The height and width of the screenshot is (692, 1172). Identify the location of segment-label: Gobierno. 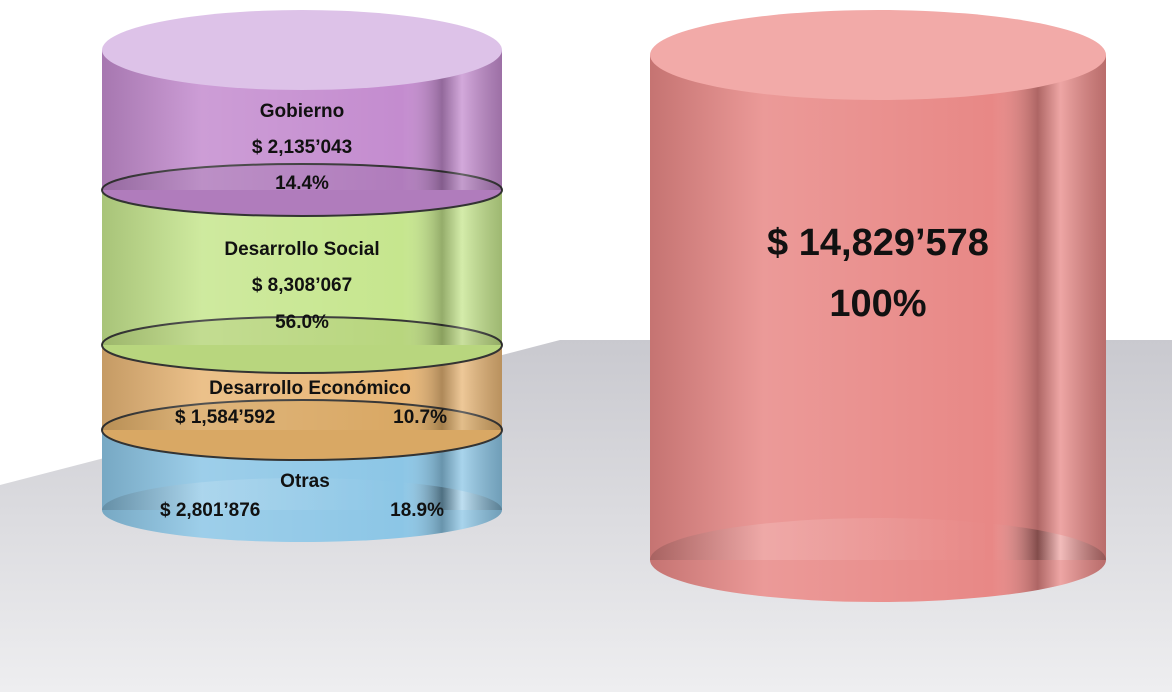
(302, 111).